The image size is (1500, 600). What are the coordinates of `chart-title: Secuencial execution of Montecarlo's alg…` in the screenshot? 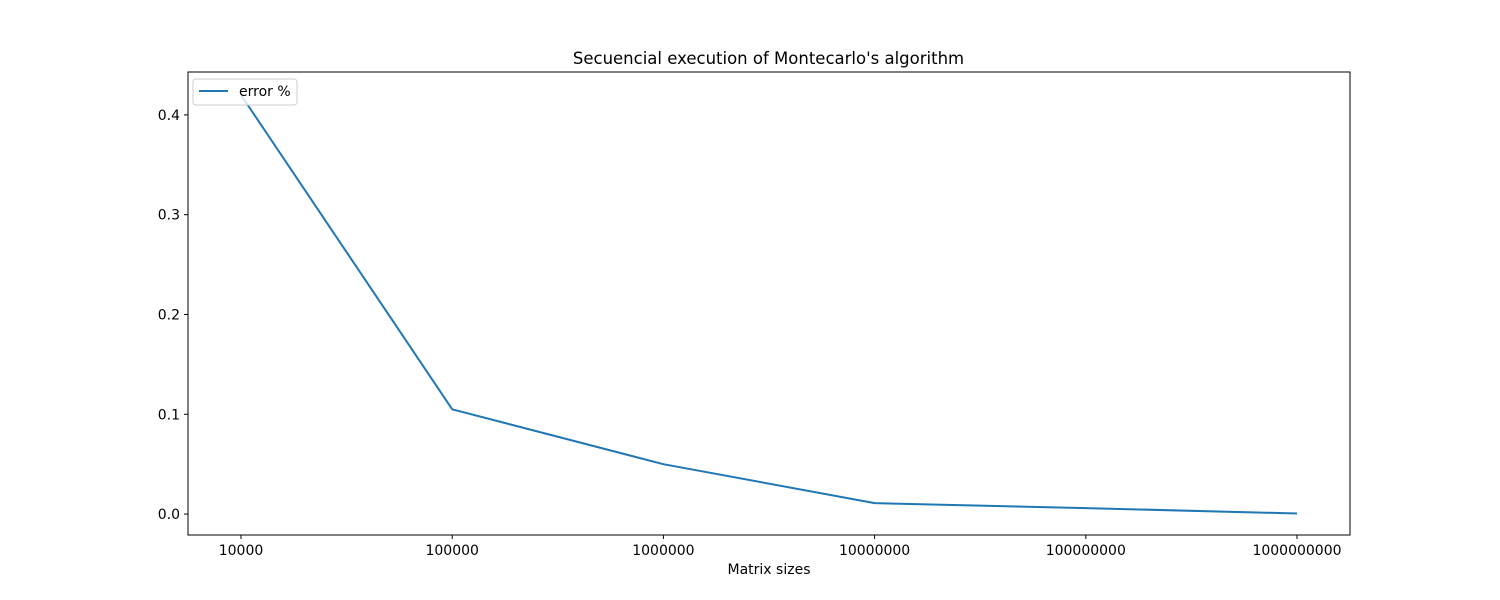 It's located at (768, 58).